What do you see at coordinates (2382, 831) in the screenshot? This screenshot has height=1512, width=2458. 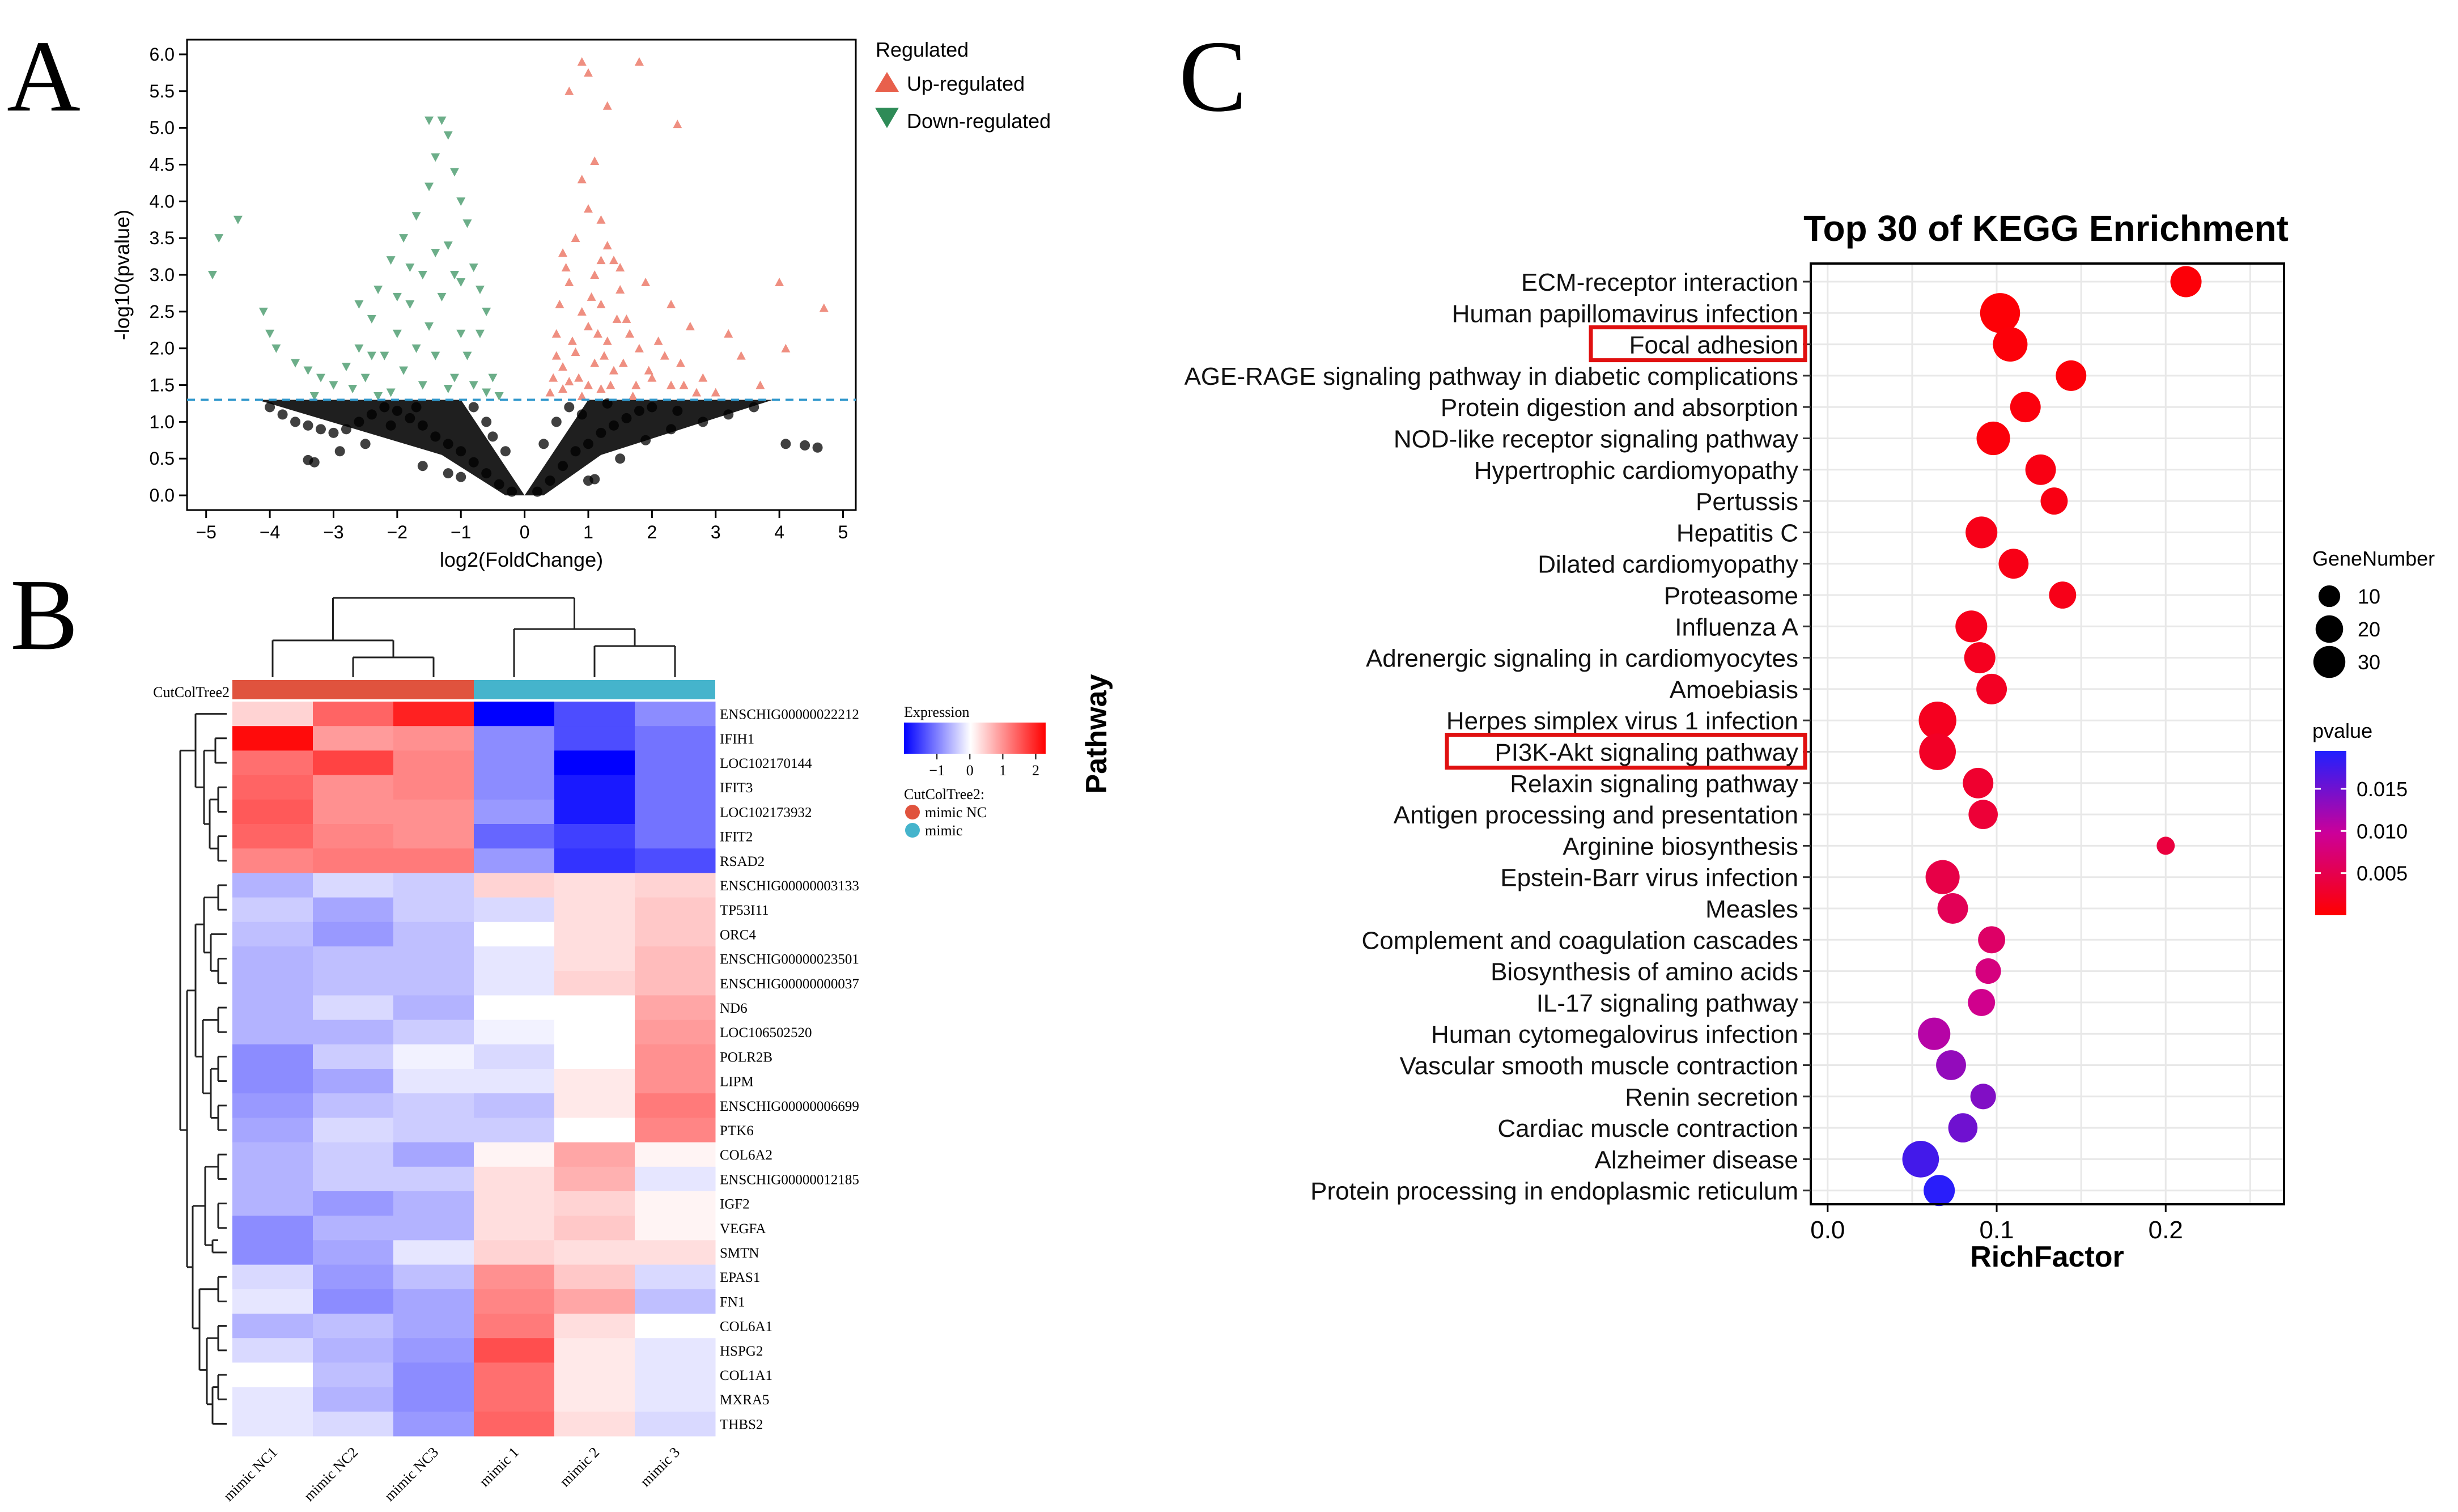 I see `kegg-color-legend-label: 0.010` at bounding box center [2382, 831].